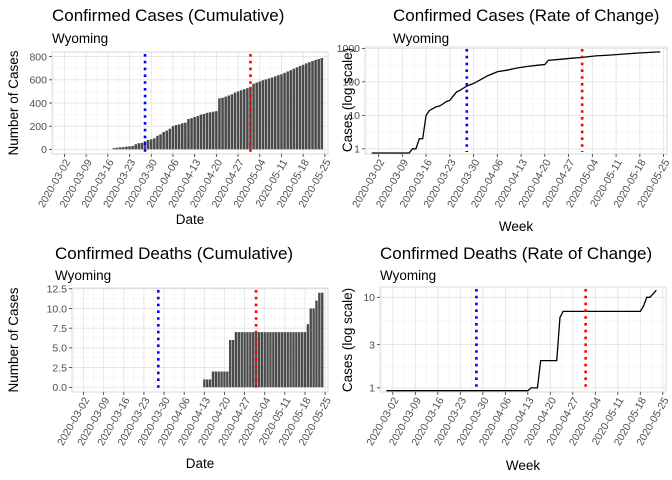  What do you see at coordinates (38, 127) in the screenshot?
I see `y-tick-label: 200` at bounding box center [38, 127].